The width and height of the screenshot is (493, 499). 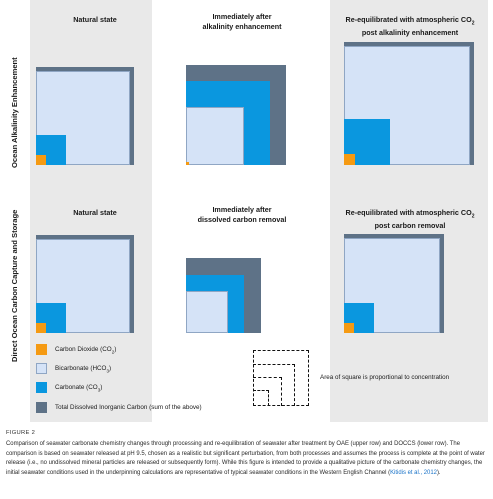 I want to click on legend-swatch-co2, so click(x=41, y=349).